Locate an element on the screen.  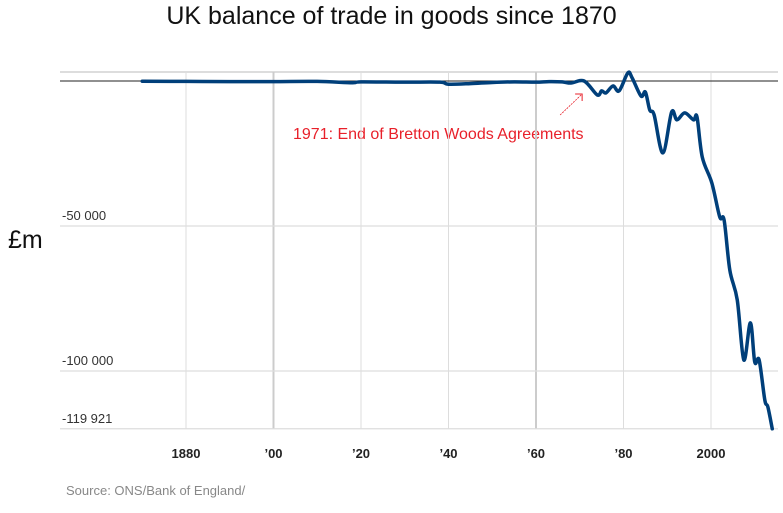
y-tick-label: -50 000 is located at coordinates (84, 215).